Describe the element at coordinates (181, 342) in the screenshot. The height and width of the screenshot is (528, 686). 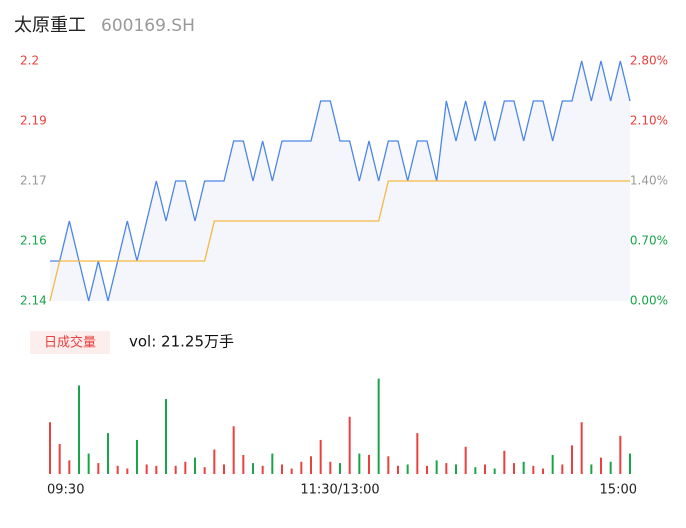
I see `volume-total: vol: 21.25万手` at that location.